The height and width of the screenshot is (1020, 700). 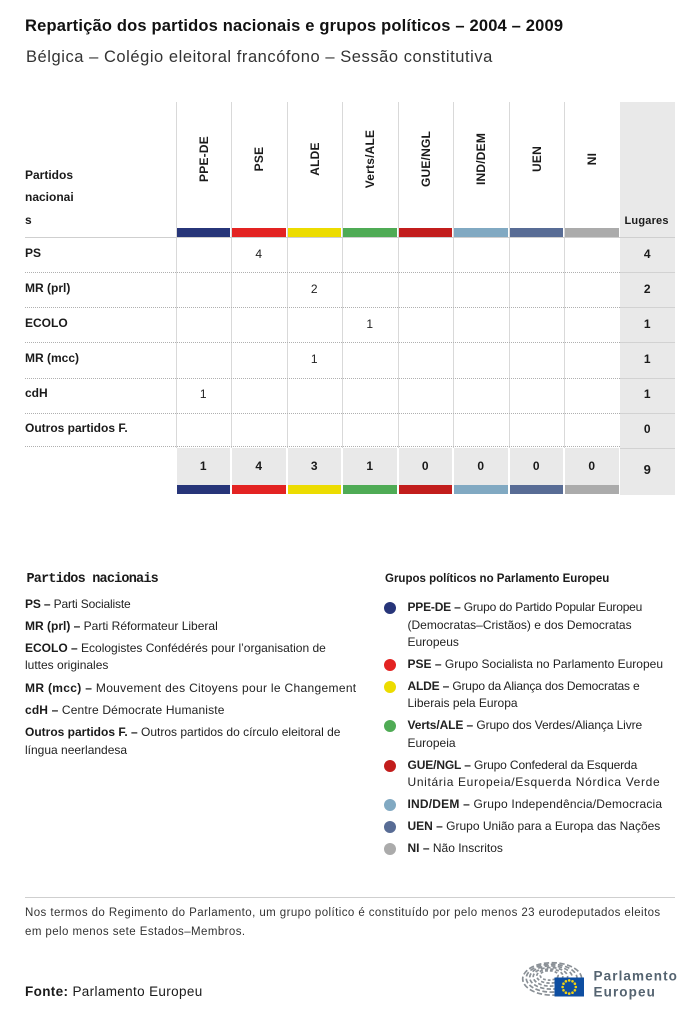 I want to click on svg-text: Europeu, so click(x=625, y=992).